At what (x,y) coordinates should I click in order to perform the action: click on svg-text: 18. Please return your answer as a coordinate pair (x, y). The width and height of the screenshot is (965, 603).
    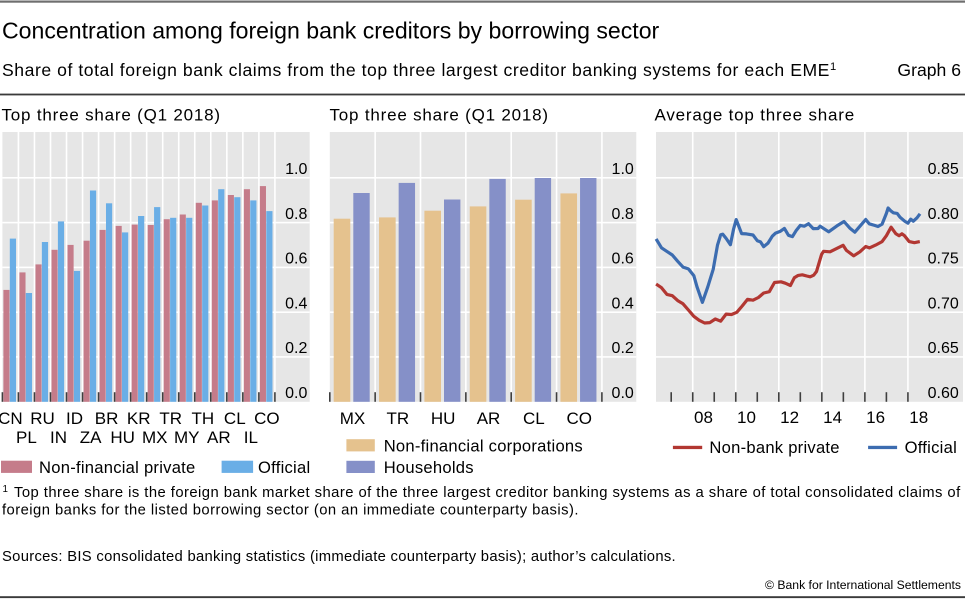
    Looking at the image, I should click on (918, 417).